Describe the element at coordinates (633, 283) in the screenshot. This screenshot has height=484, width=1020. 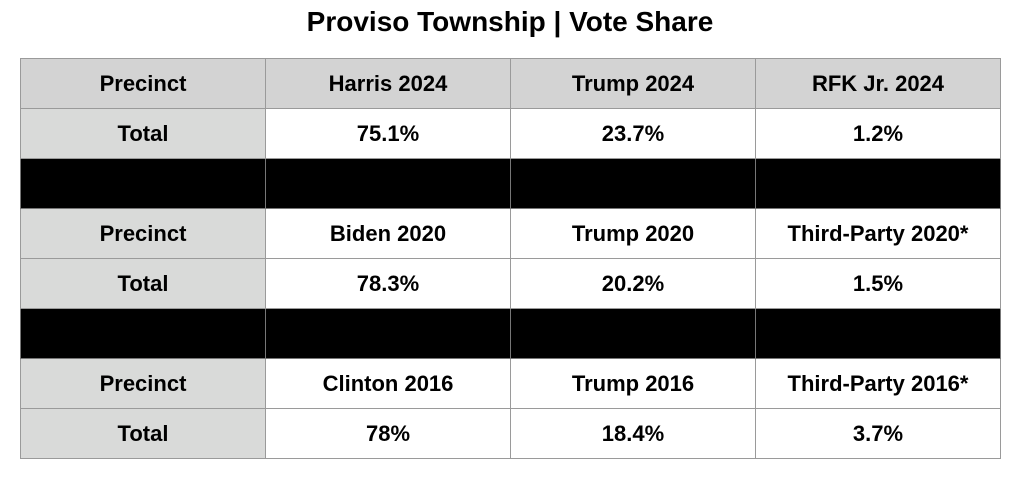
I see `total-cell: 20.2%` at that location.